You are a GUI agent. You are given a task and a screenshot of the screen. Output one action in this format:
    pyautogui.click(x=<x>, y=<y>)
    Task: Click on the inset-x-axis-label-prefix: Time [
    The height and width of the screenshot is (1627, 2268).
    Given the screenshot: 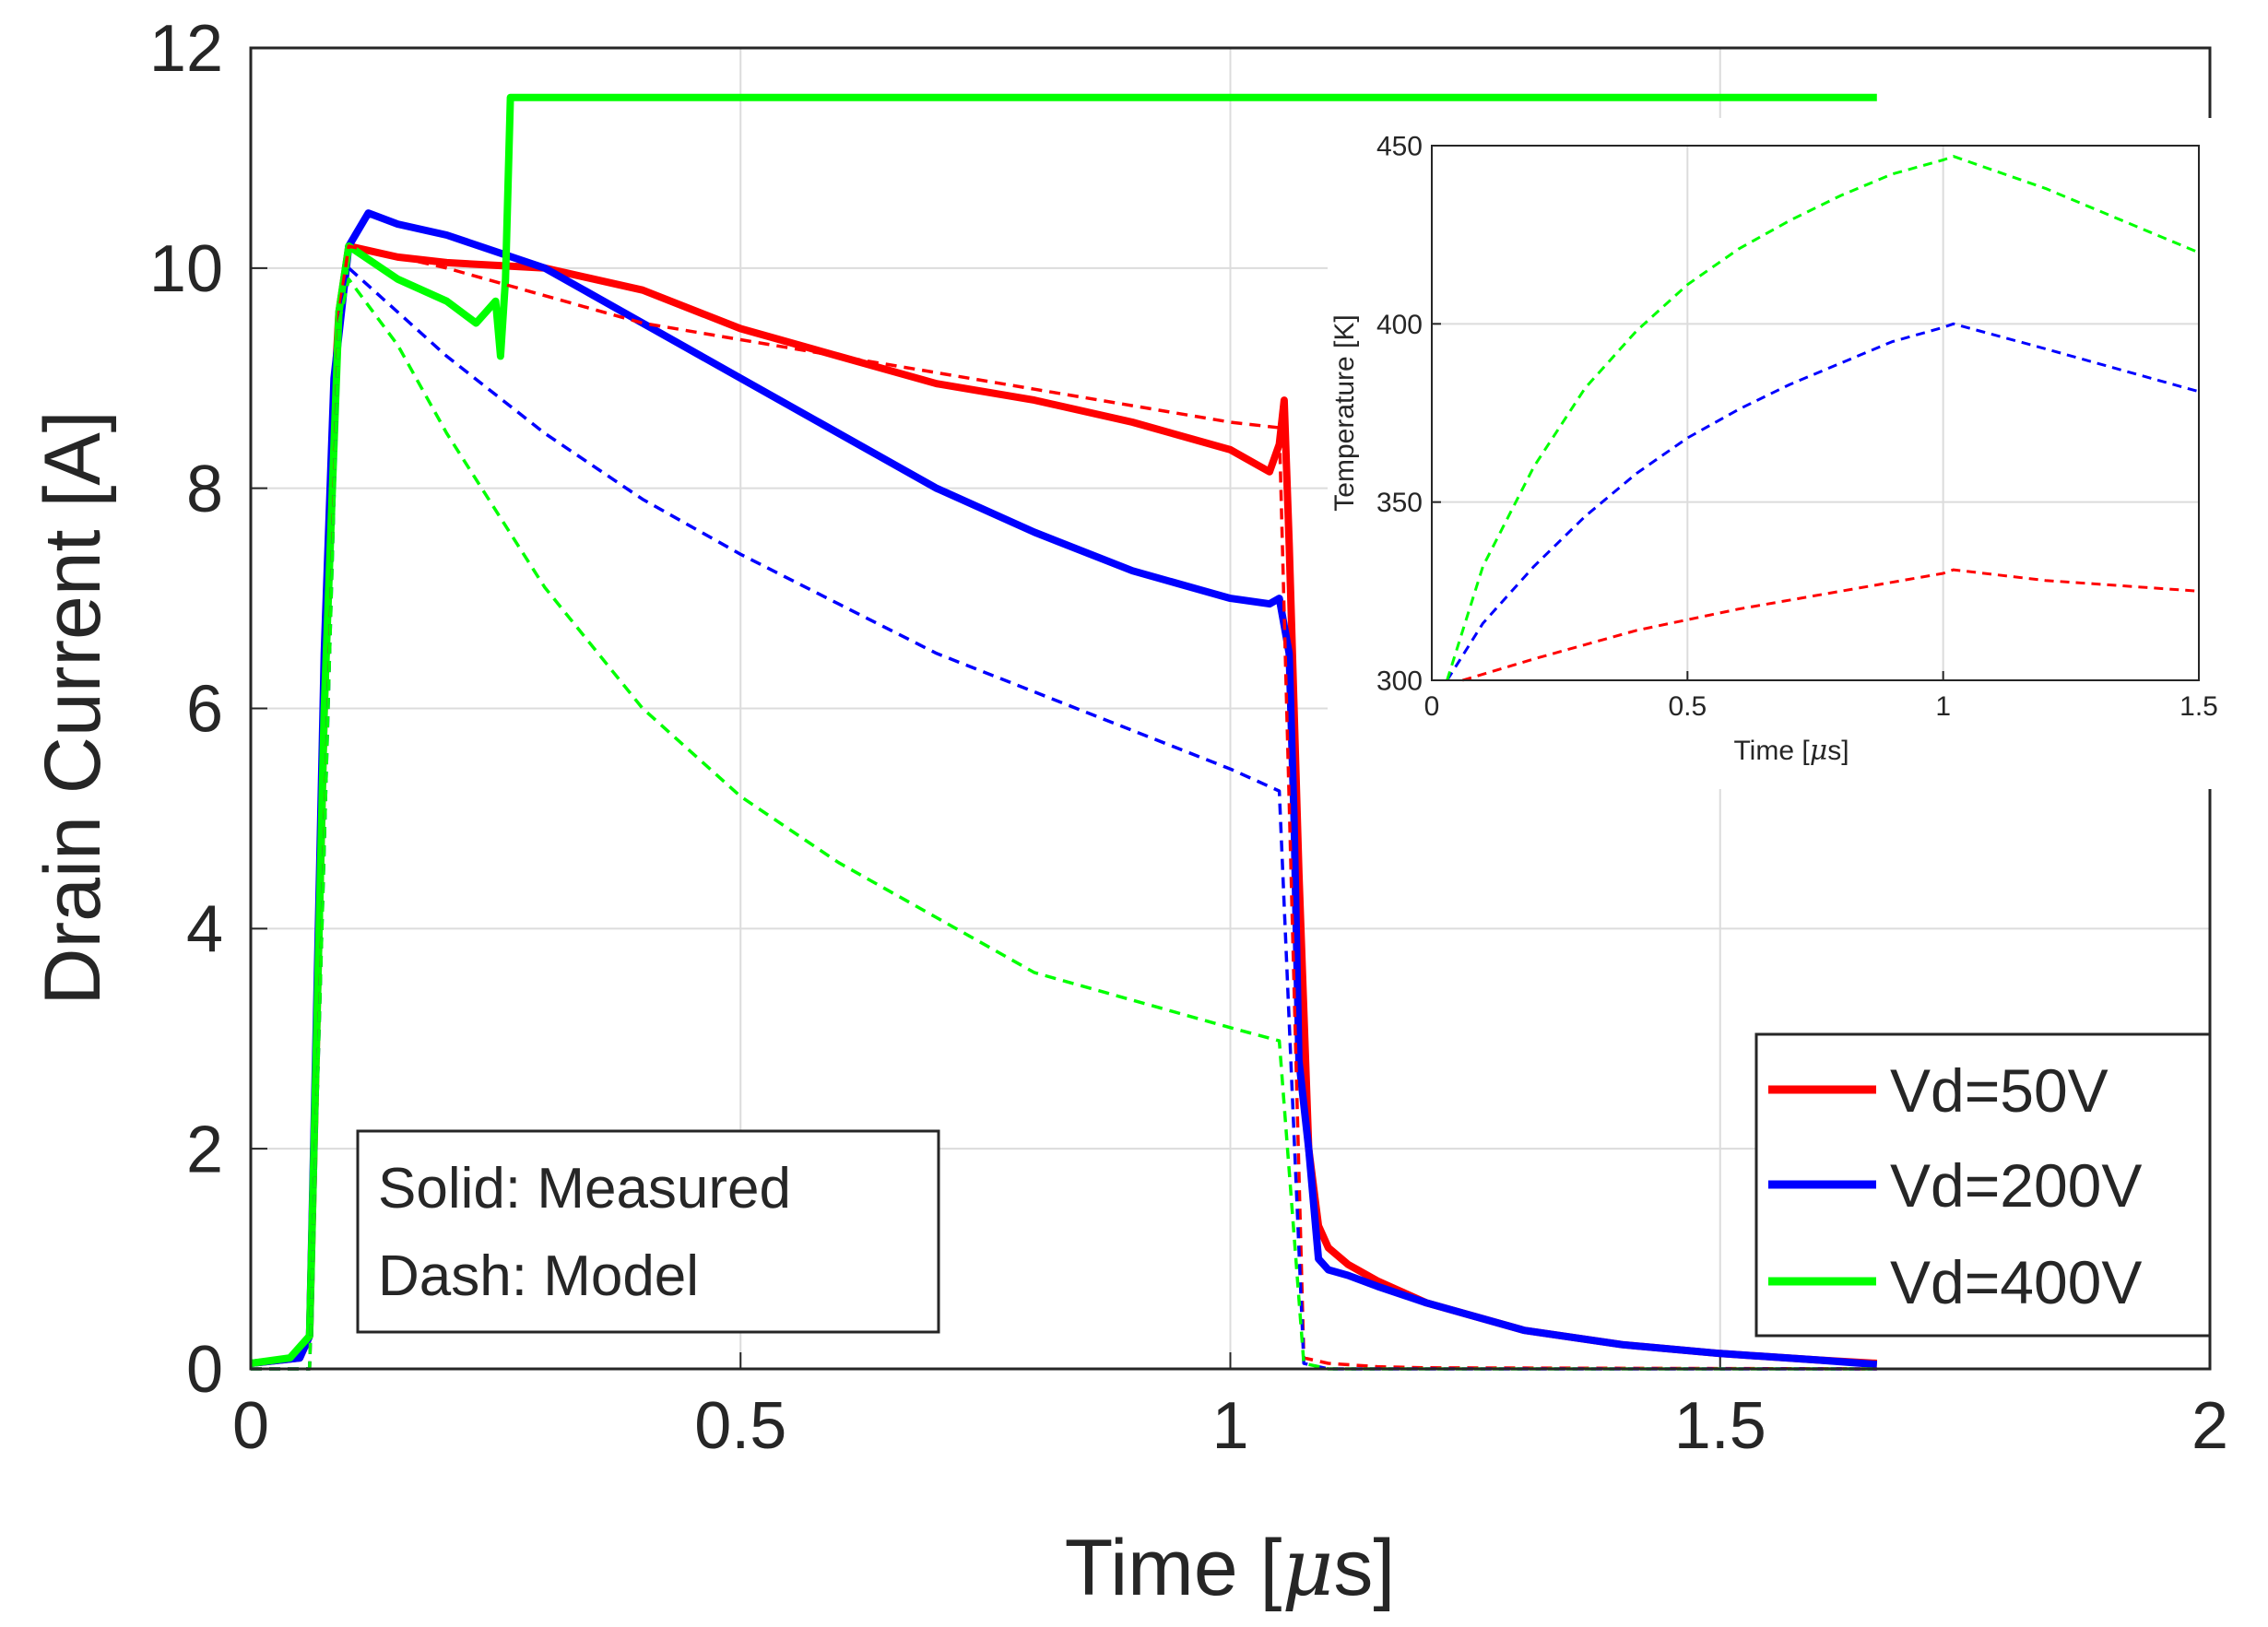 What is the action you would take?
    pyautogui.click(x=1771, y=751)
    